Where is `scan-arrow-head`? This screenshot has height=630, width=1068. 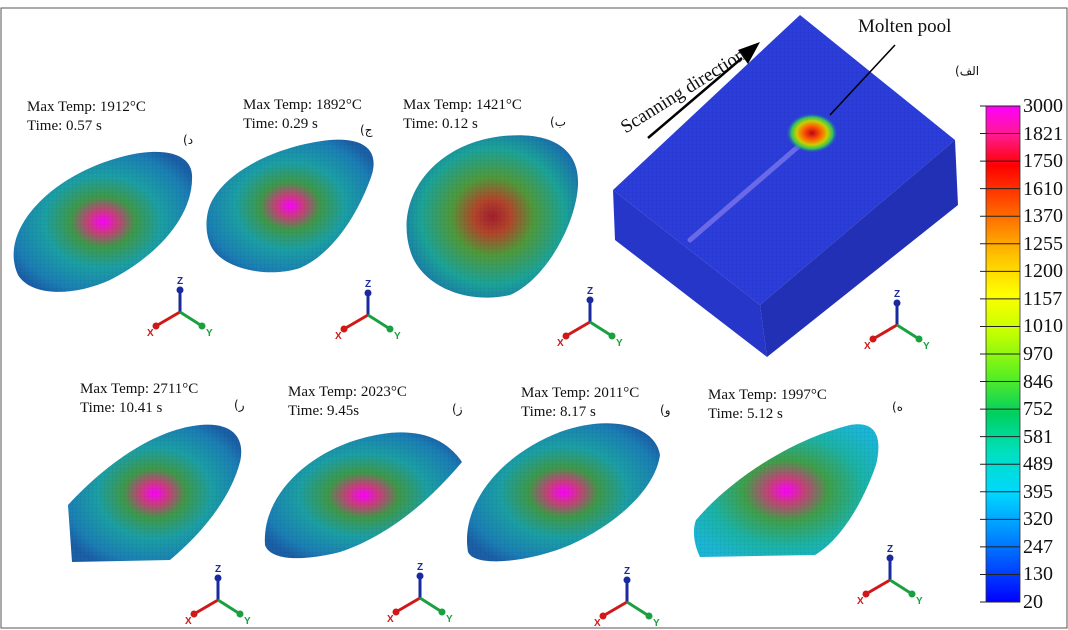
scan-arrow-head is located at coordinates (749, 53).